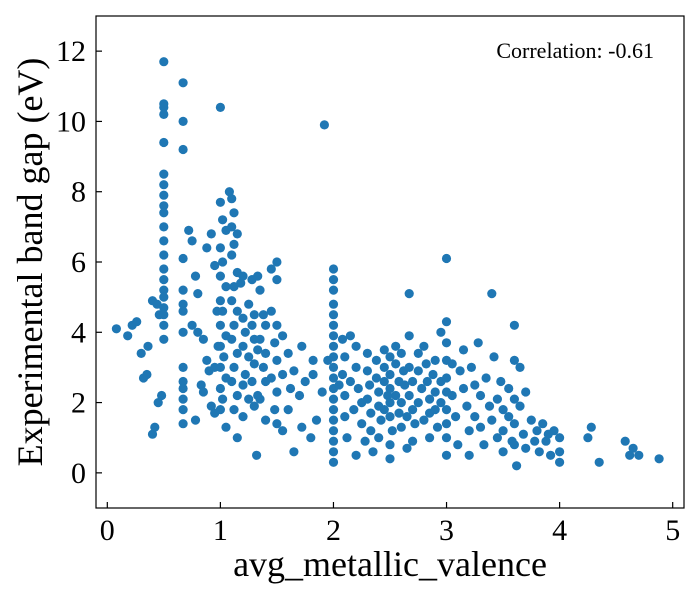  I want to click on x-axis-ticks: 0 1 2 3 4 5, so click(390, 524).